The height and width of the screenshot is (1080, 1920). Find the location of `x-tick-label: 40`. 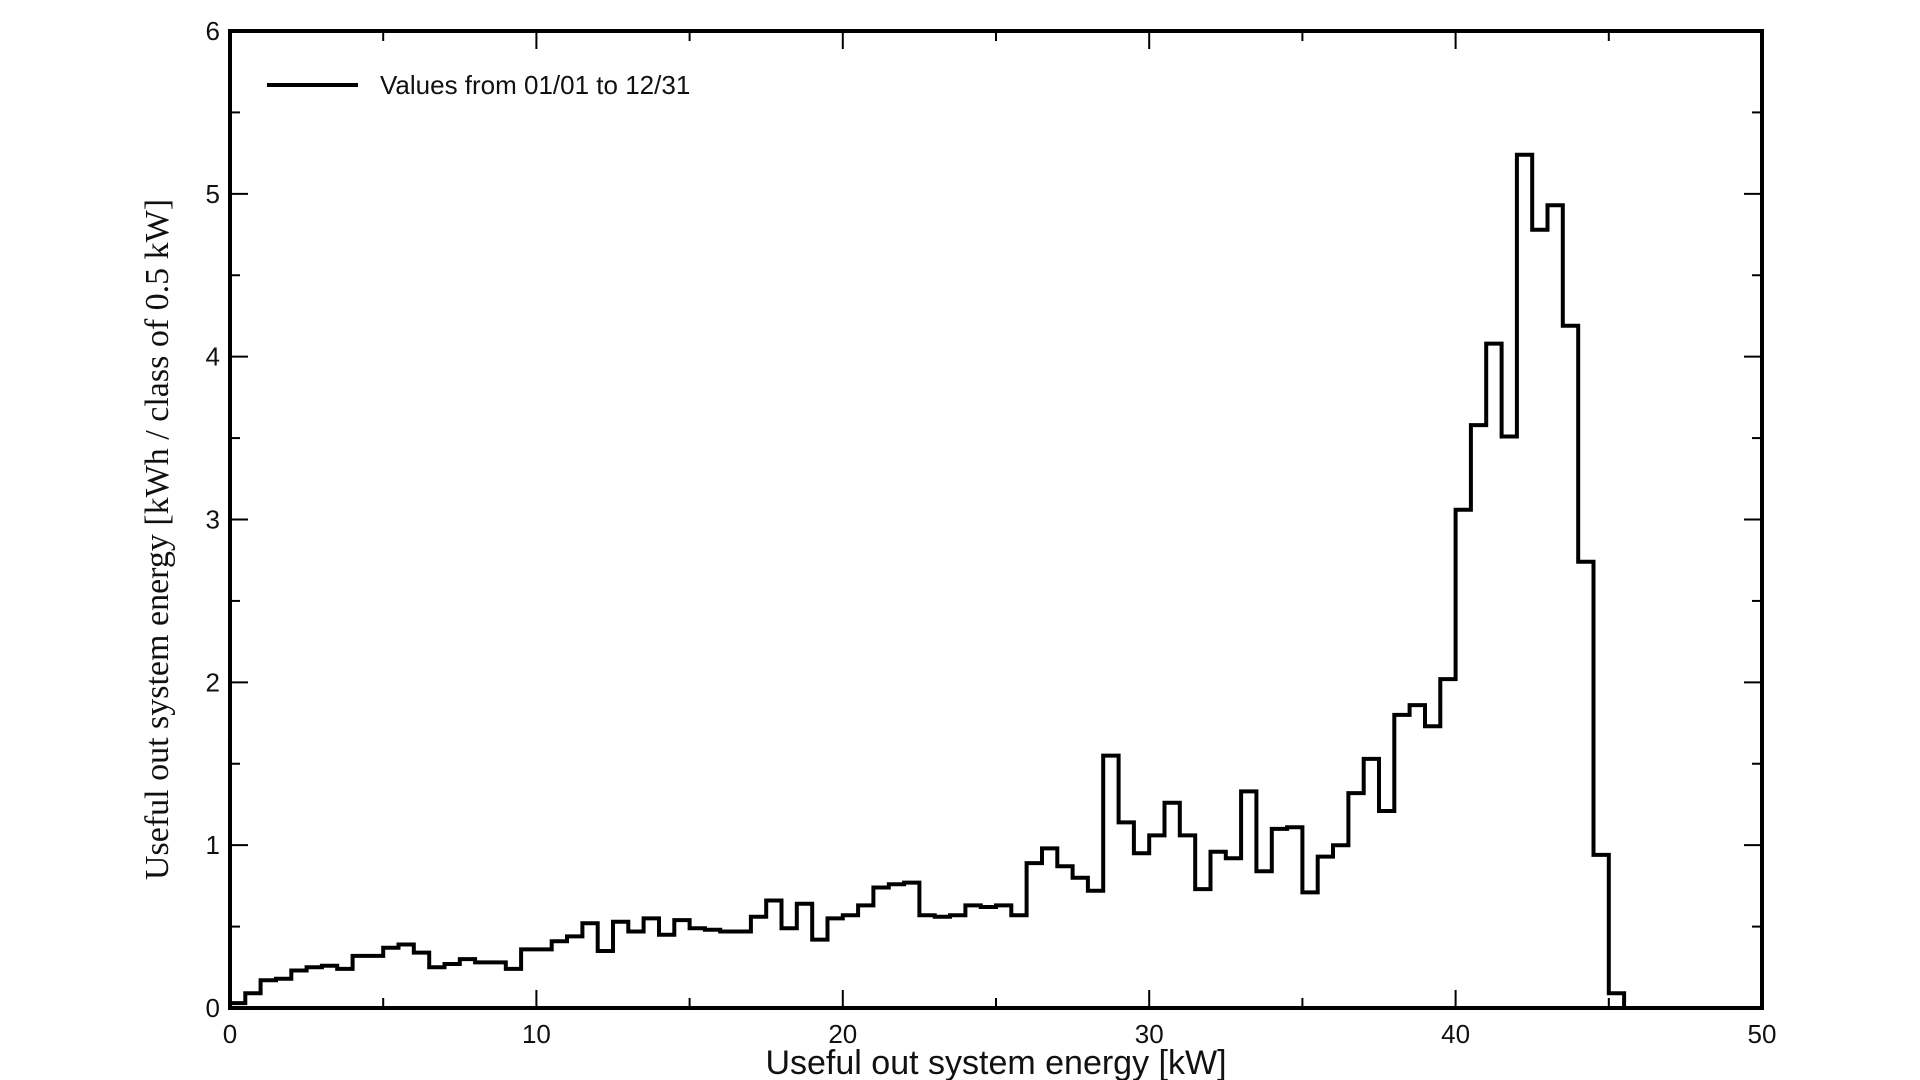

x-tick-label: 40 is located at coordinates (1455, 1034).